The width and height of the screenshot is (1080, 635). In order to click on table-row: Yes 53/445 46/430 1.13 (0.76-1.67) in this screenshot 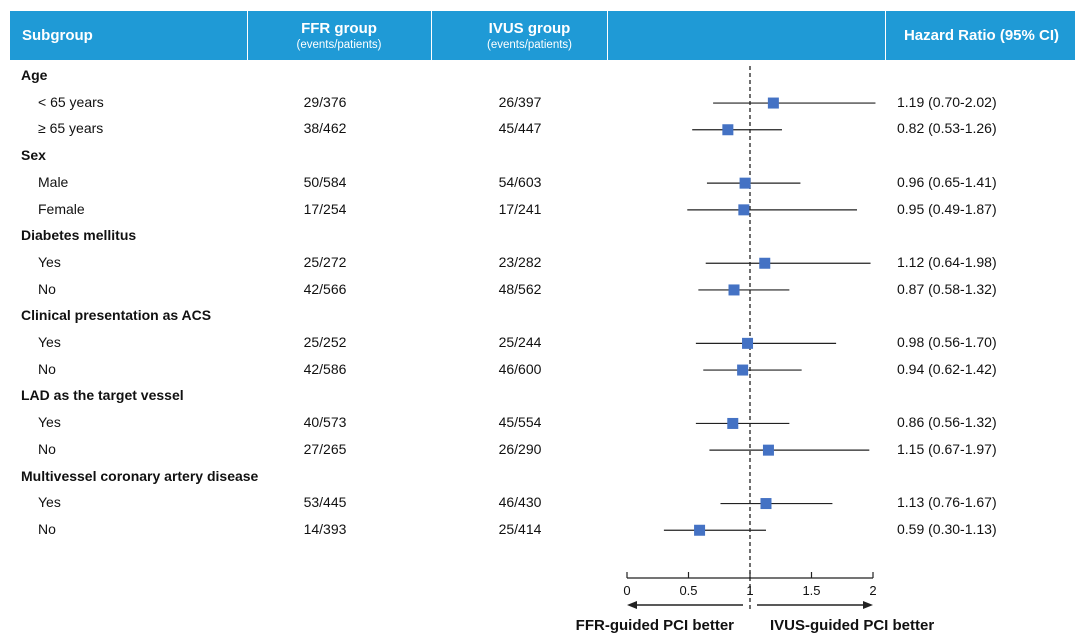, I will do `click(540, 502)`.